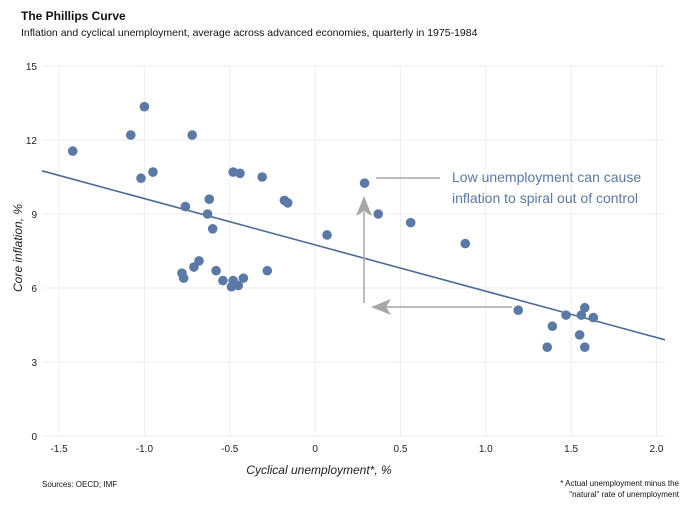 This screenshot has height=519, width=695. Describe the element at coordinates (80, 484) in the screenshot. I see `source-note: Sources: OECD; IMF` at that location.